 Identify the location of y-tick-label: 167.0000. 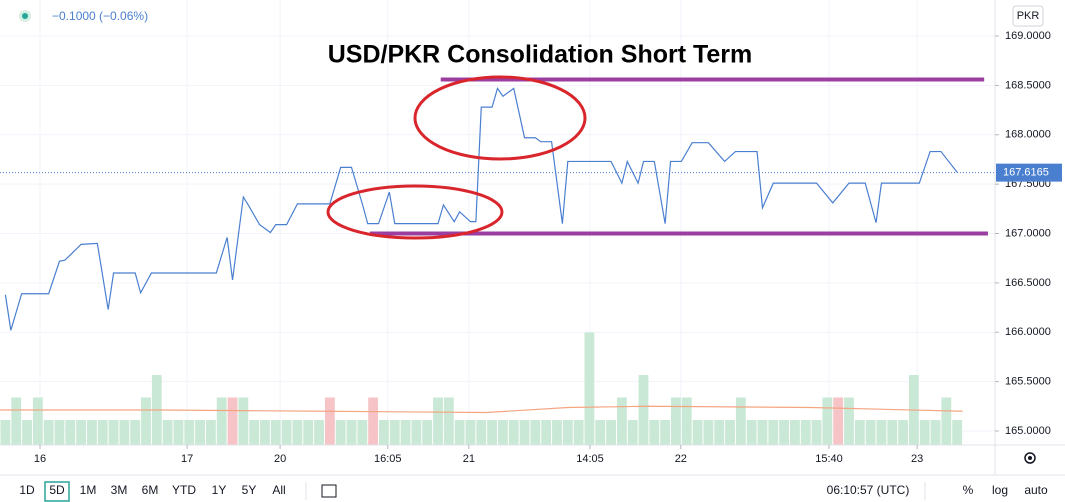
(1028, 233).